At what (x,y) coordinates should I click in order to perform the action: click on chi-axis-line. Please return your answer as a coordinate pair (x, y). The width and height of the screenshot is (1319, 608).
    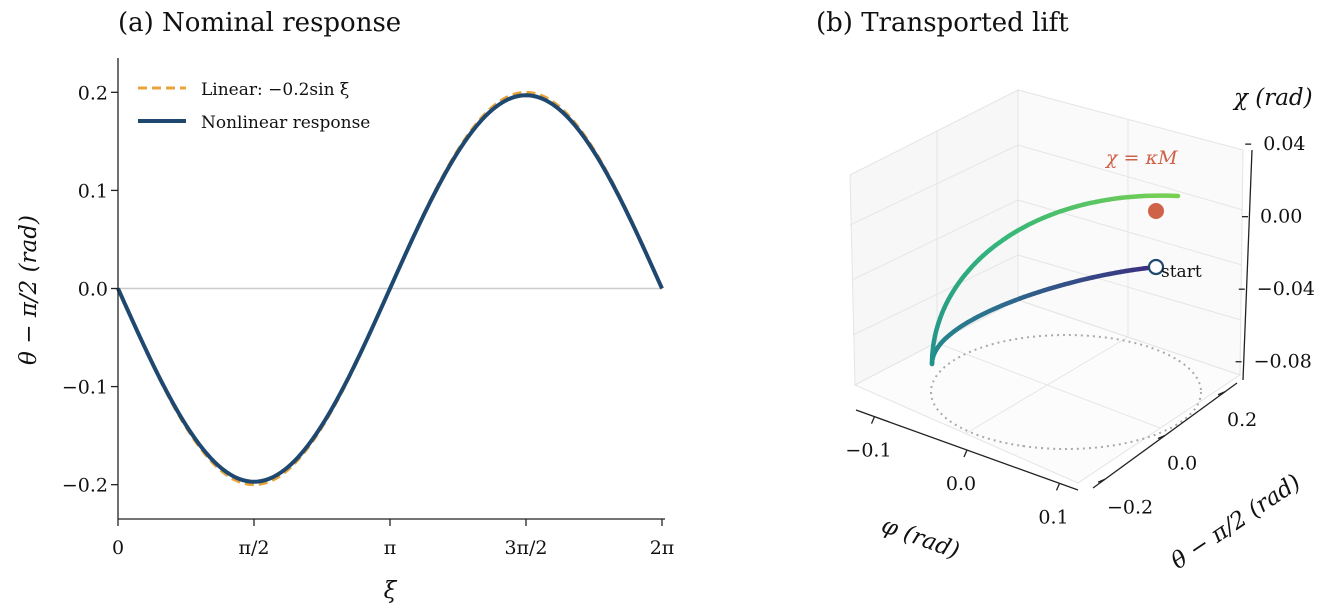
    Looking at the image, I should click on (1247, 265).